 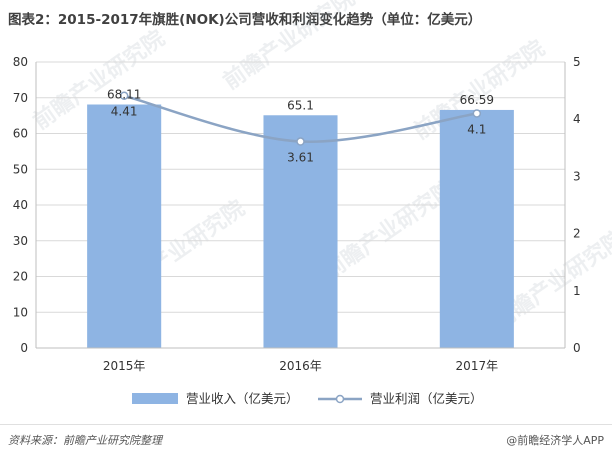 I want to click on y-tick-label: 80, so click(x=20, y=62).